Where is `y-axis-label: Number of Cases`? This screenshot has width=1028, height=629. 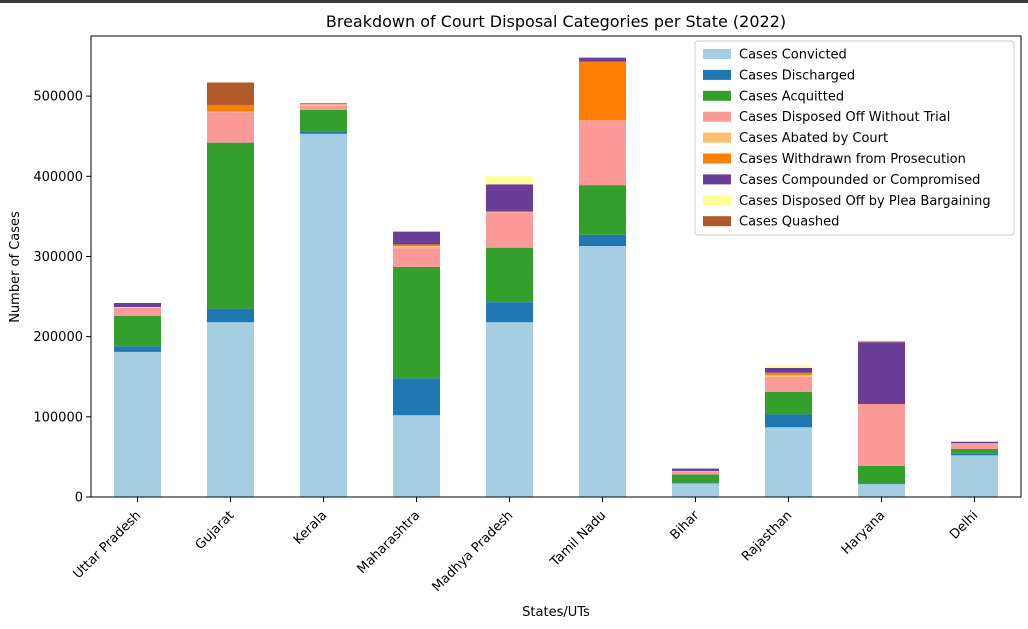 y-axis-label: Number of Cases is located at coordinates (15, 267).